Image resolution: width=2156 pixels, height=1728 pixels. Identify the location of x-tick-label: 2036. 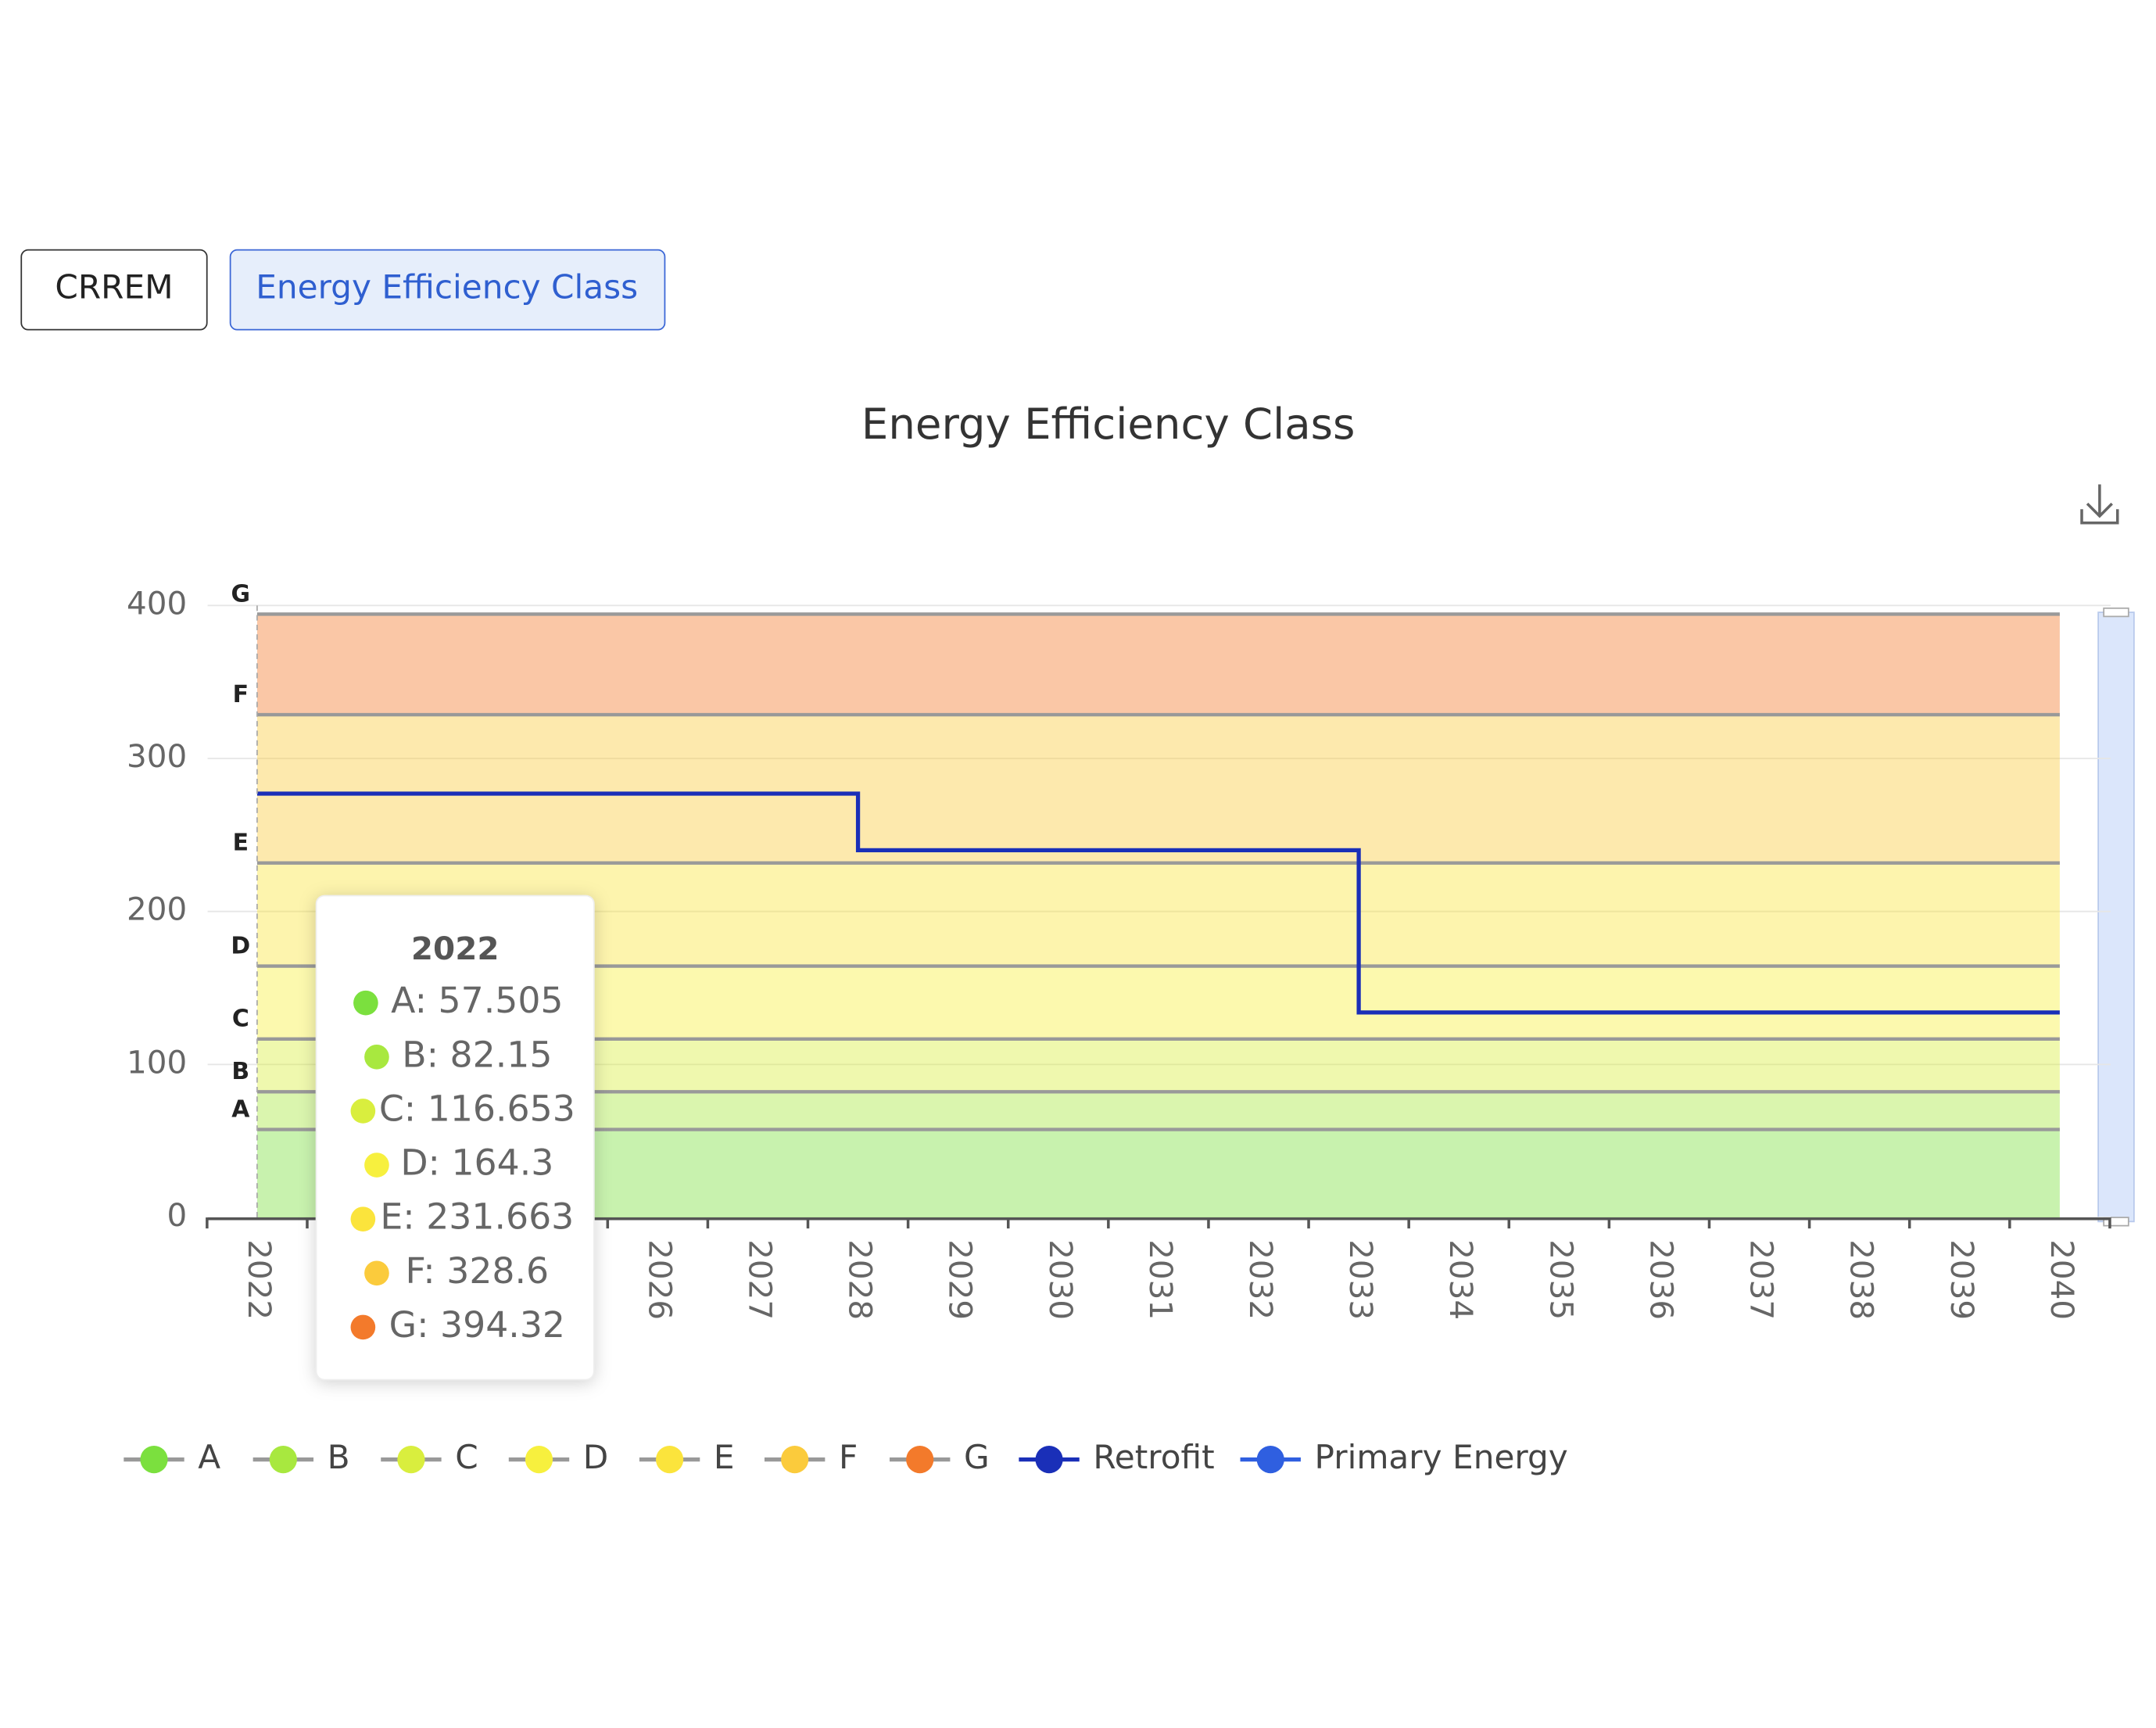
(1661, 1279).